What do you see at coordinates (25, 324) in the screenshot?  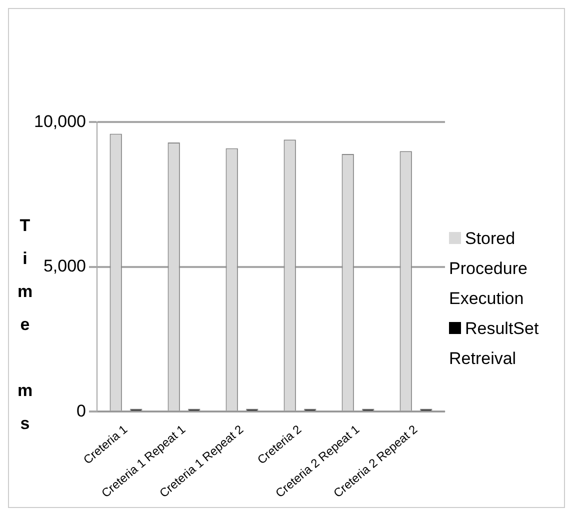 I see `text: Time ms` at bounding box center [25, 324].